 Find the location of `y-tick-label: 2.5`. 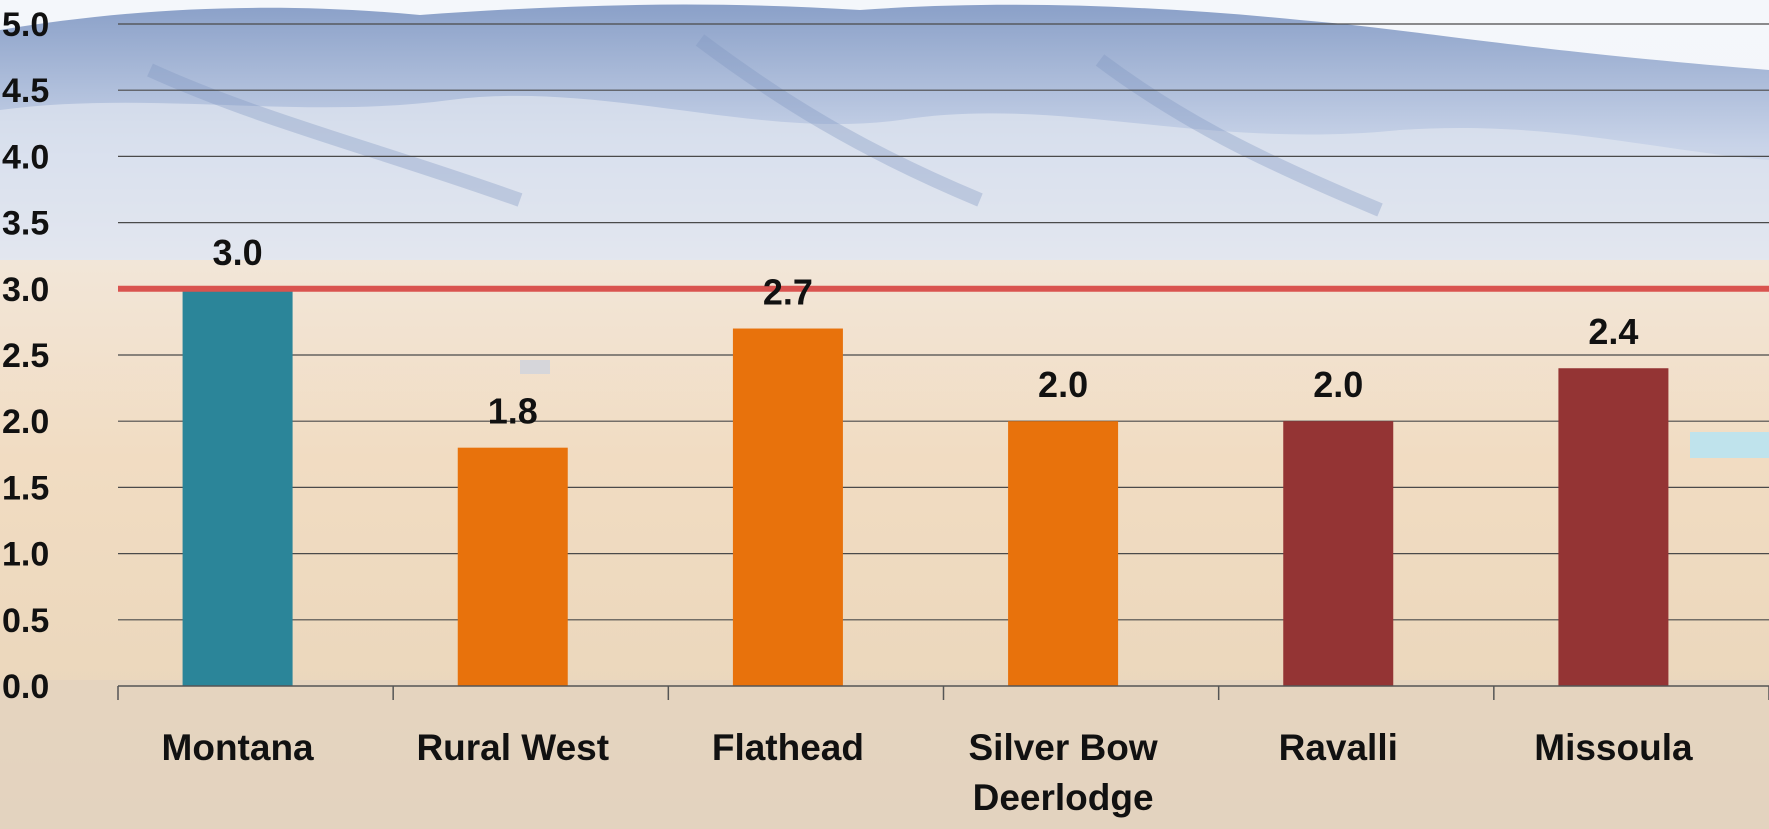

y-tick-label: 2.5 is located at coordinates (25, 356).